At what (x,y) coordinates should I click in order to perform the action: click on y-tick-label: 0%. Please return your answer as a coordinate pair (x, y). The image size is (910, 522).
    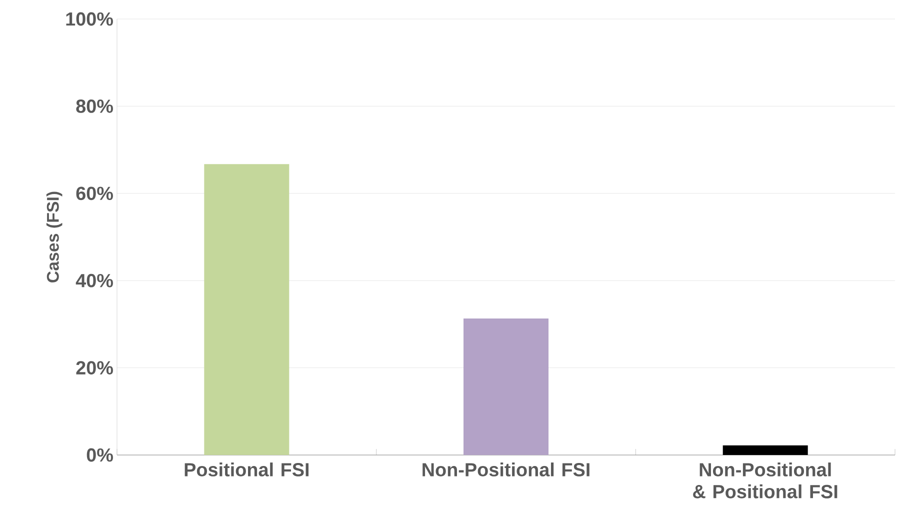
    Looking at the image, I should click on (99, 455).